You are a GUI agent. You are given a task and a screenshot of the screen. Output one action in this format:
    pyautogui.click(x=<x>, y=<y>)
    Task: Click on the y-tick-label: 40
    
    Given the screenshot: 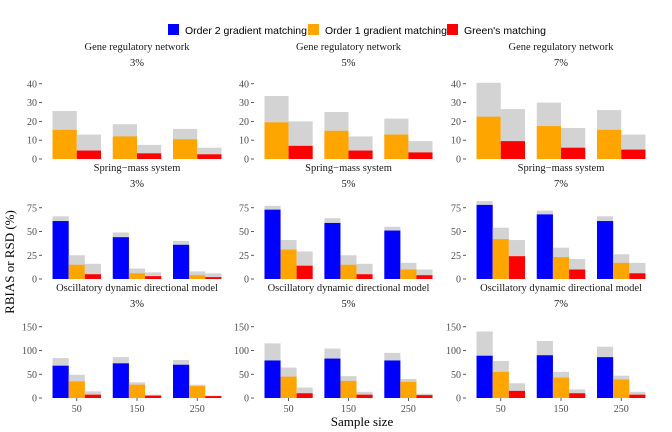 What is the action you would take?
    pyautogui.click(x=32, y=84)
    